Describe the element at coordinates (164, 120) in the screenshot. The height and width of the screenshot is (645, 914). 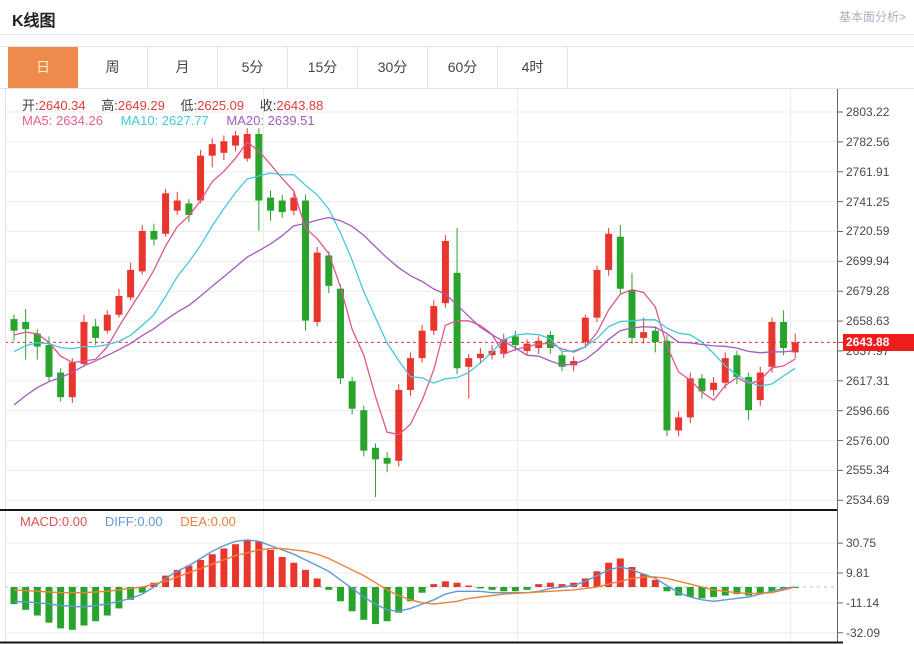
I see `ma10-readout: MA10: 2627.77` at that location.